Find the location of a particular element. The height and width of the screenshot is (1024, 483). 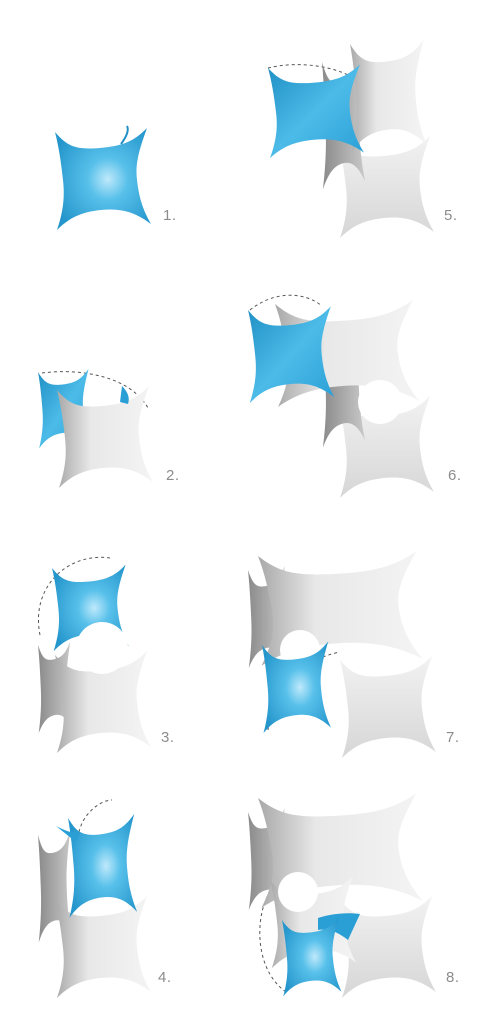

step-1-module is located at coordinates (103, 177).